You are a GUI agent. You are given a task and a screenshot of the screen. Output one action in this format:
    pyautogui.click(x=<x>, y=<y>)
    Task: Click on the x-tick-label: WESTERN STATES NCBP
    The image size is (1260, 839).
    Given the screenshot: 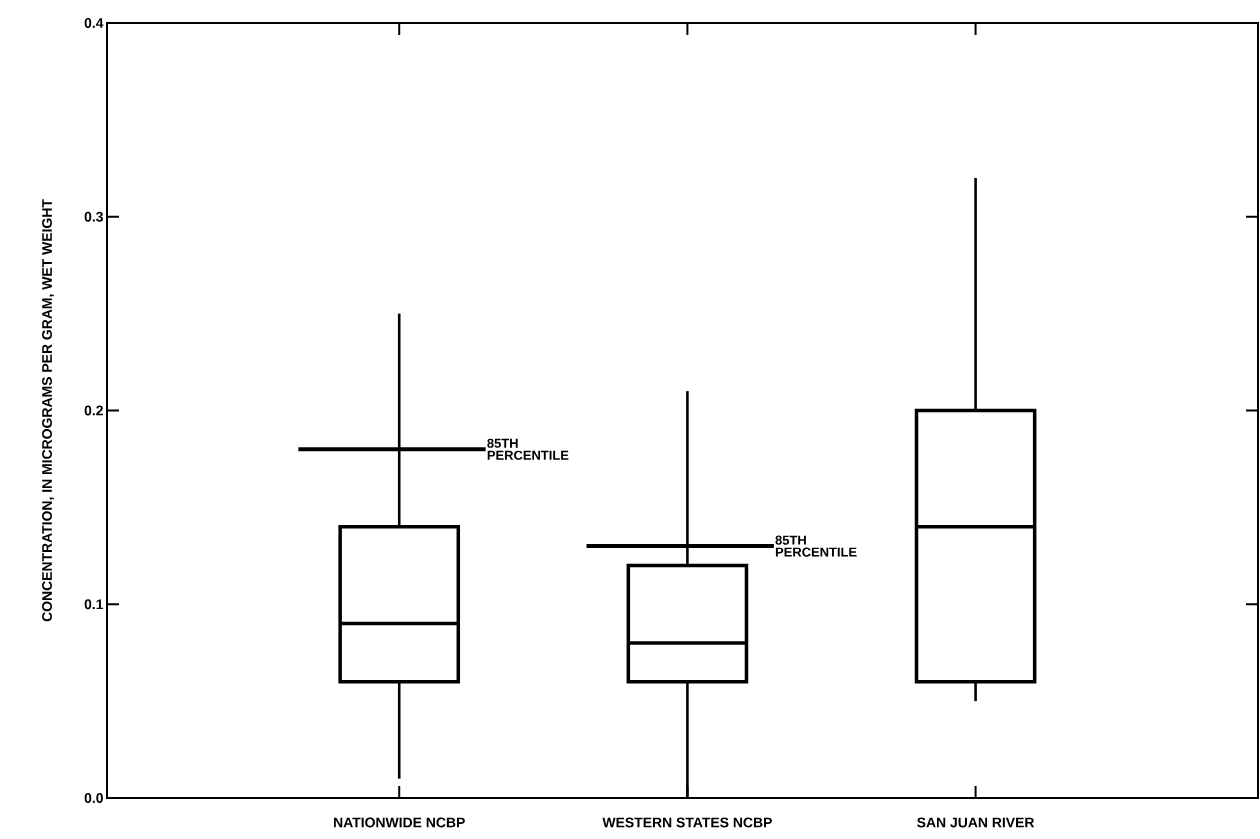 What is the action you would take?
    pyautogui.click(x=687, y=822)
    